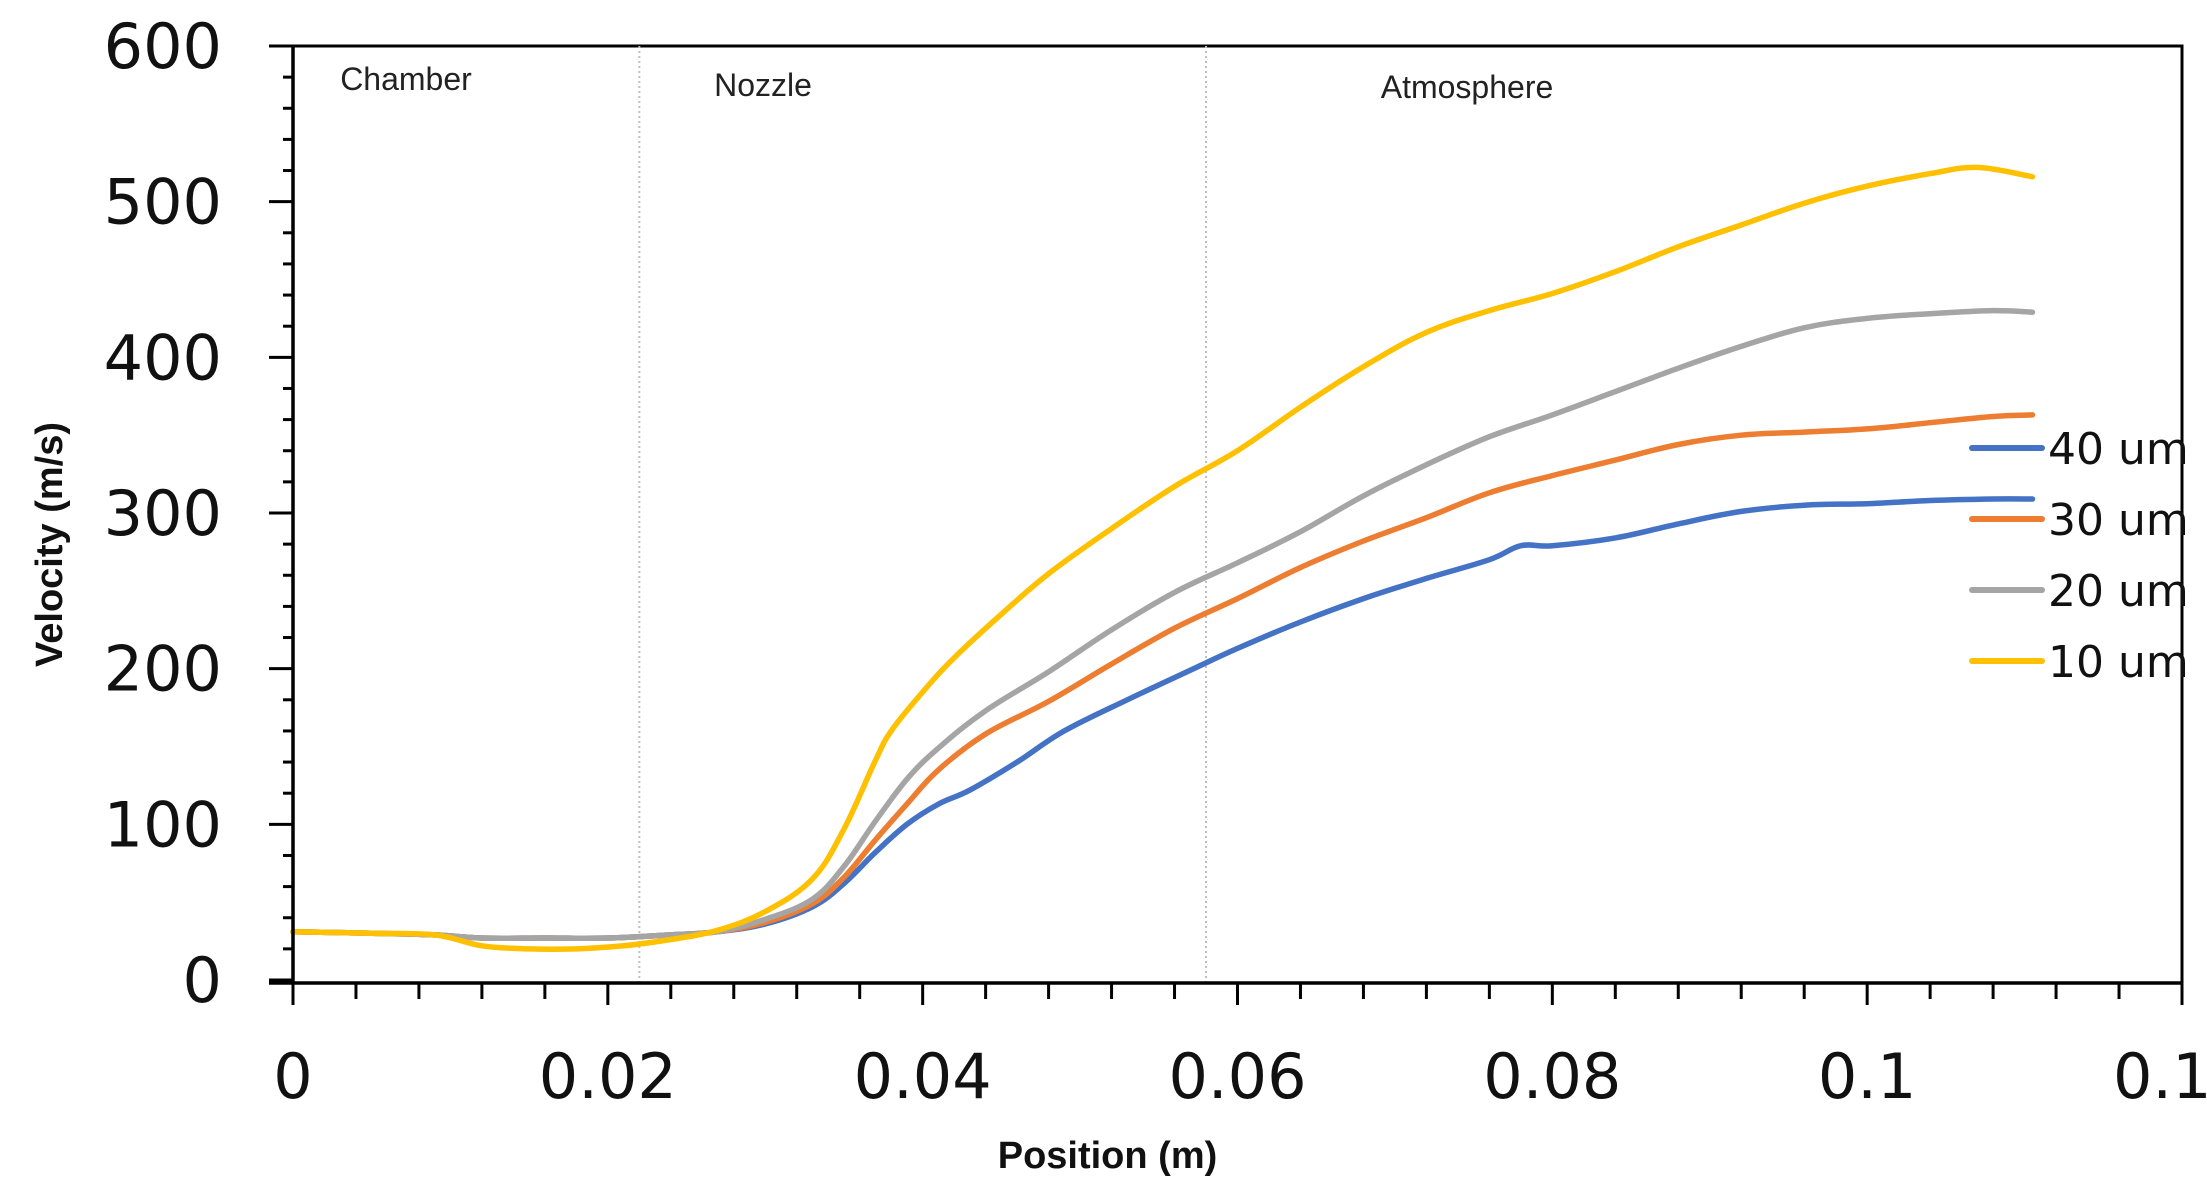  I want to click on x-tick-label: 0.06, so click(1237, 1076).